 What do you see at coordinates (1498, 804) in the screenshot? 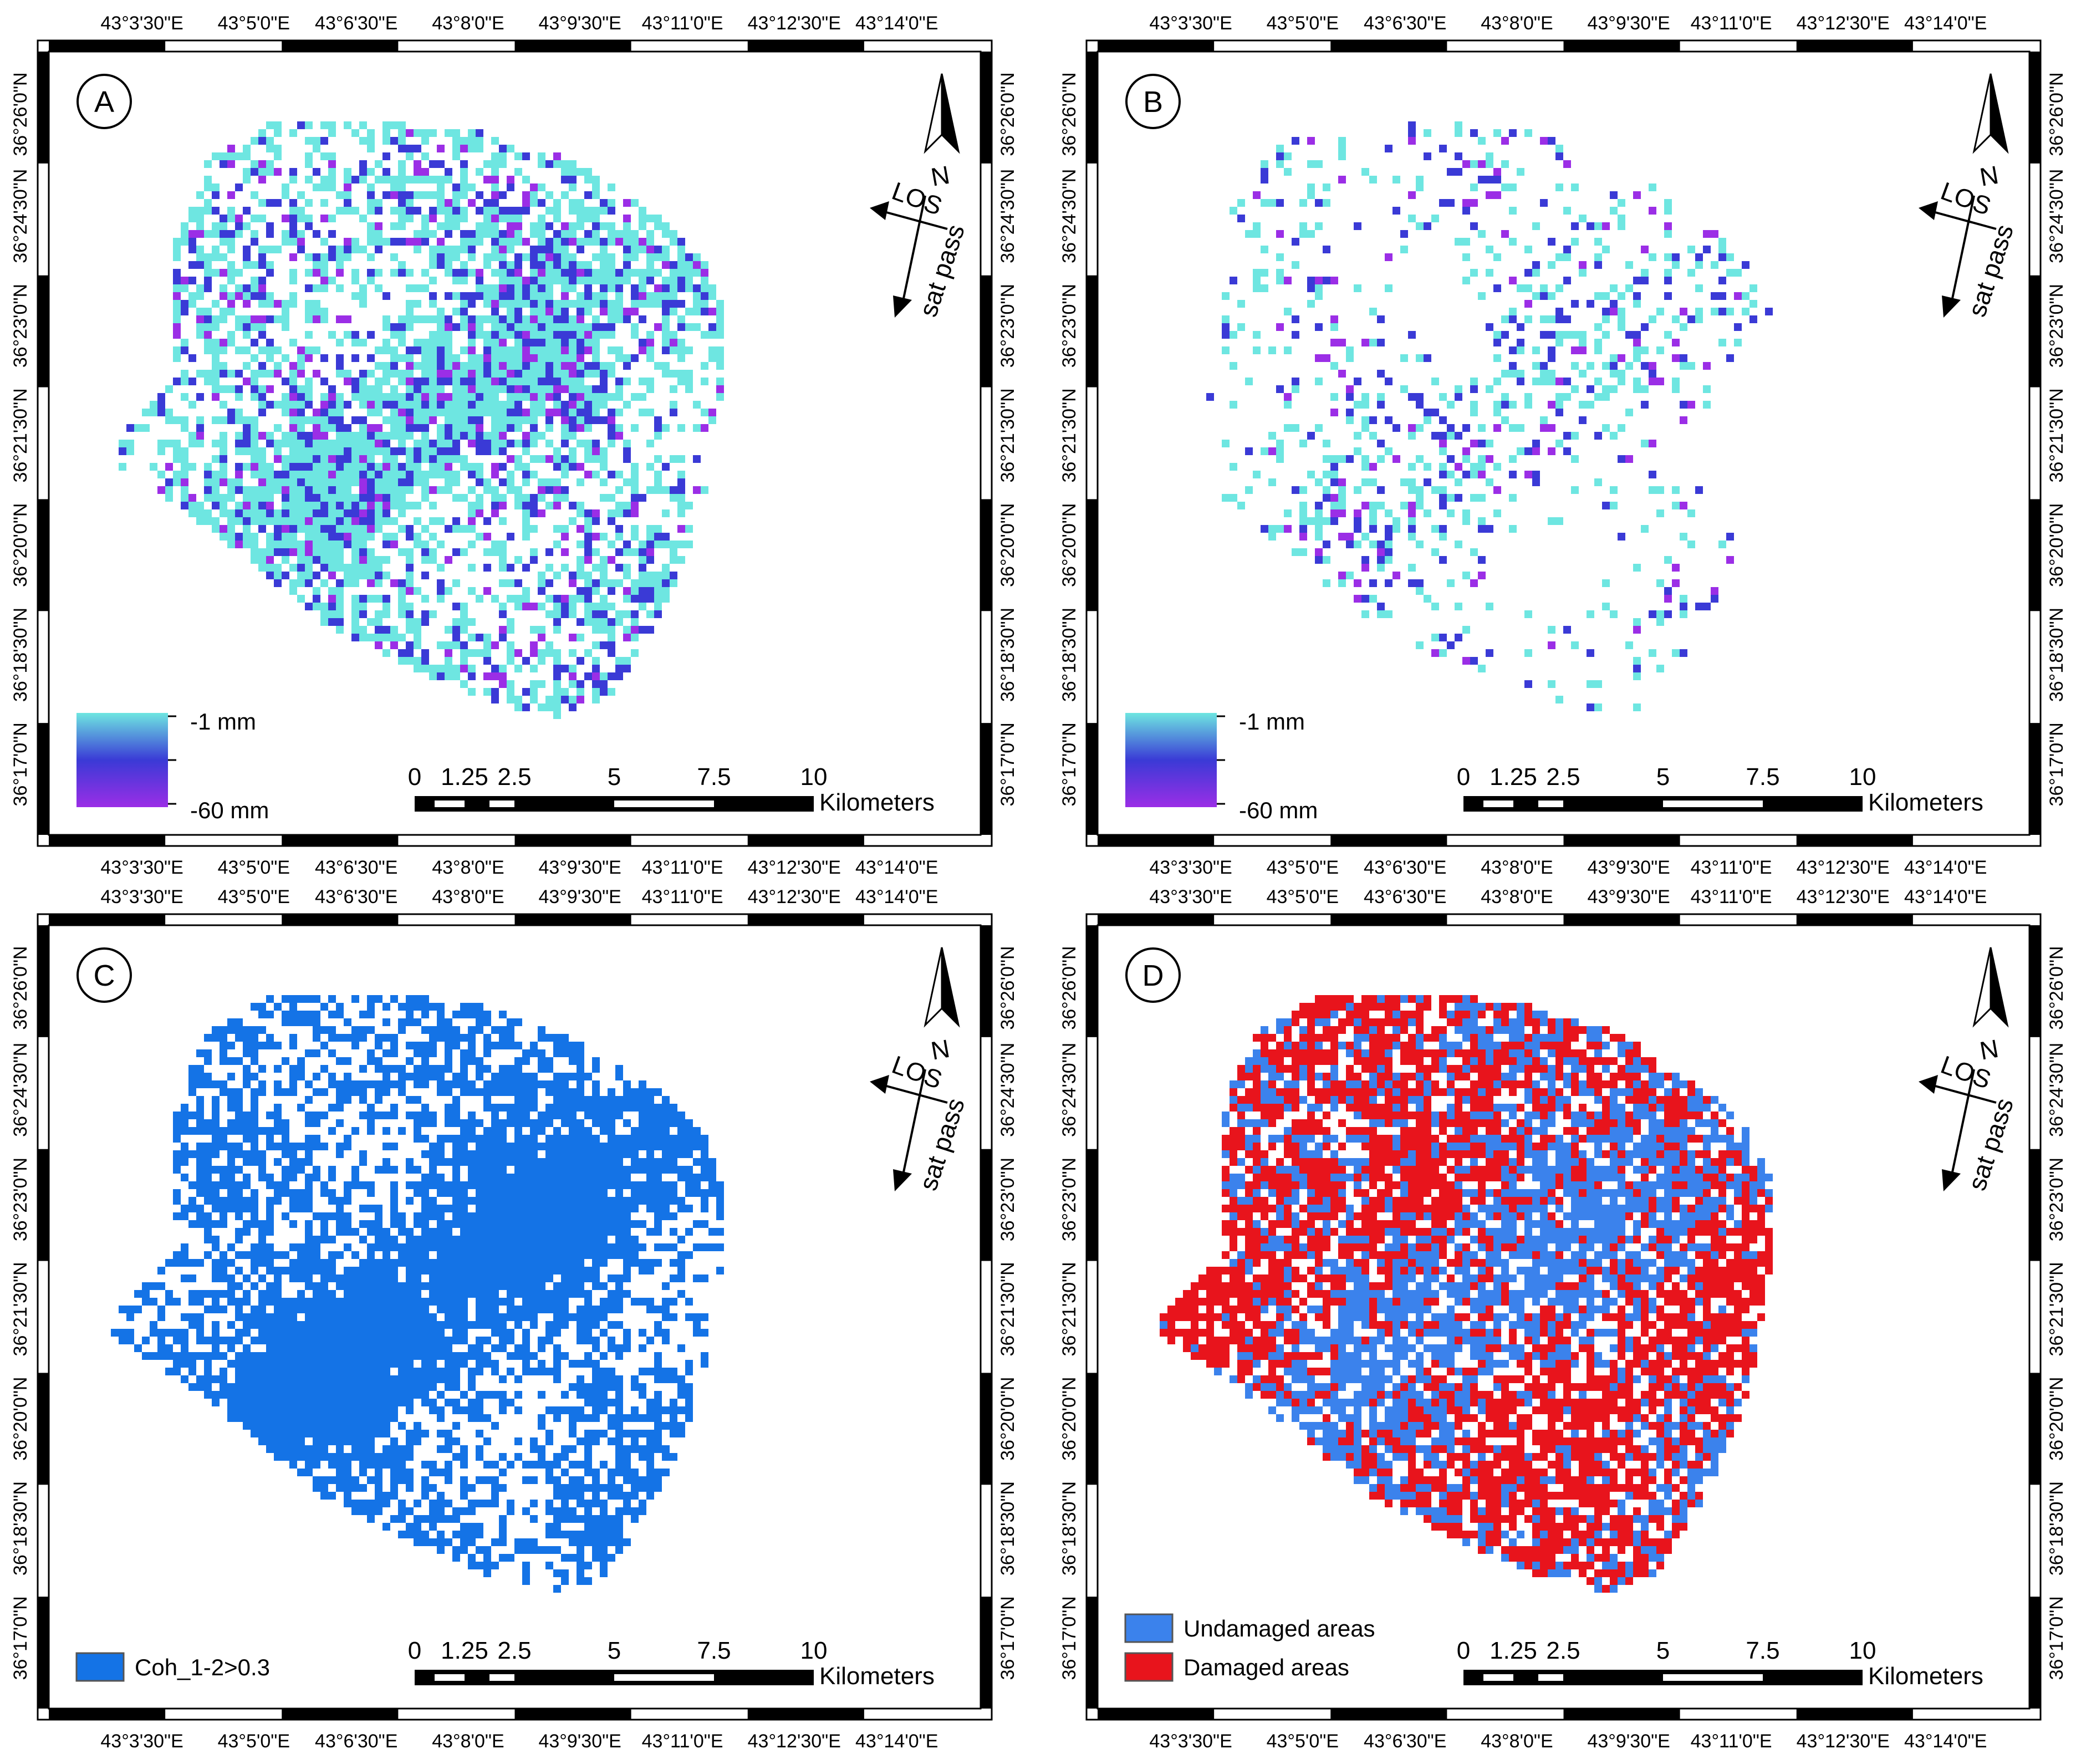
I see `scale-bar-segment` at bounding box center [1498, 804].